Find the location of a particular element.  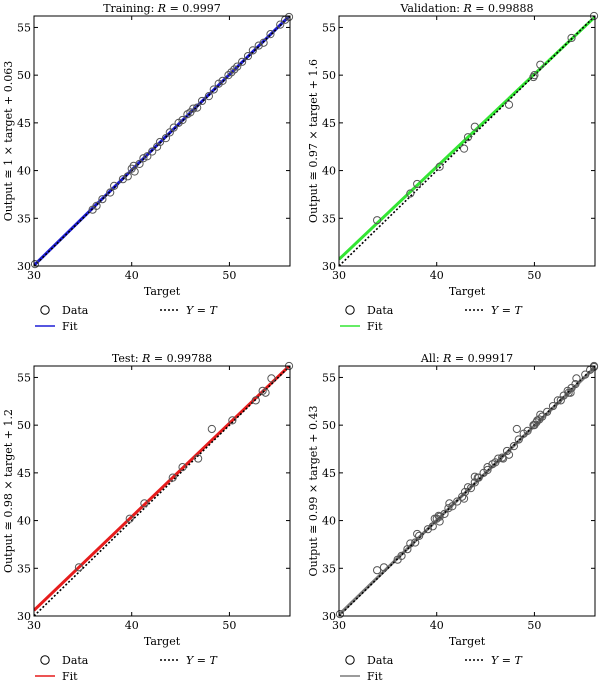

chart-title: All: R = 0.99917 is located at coordinates (466, 358).